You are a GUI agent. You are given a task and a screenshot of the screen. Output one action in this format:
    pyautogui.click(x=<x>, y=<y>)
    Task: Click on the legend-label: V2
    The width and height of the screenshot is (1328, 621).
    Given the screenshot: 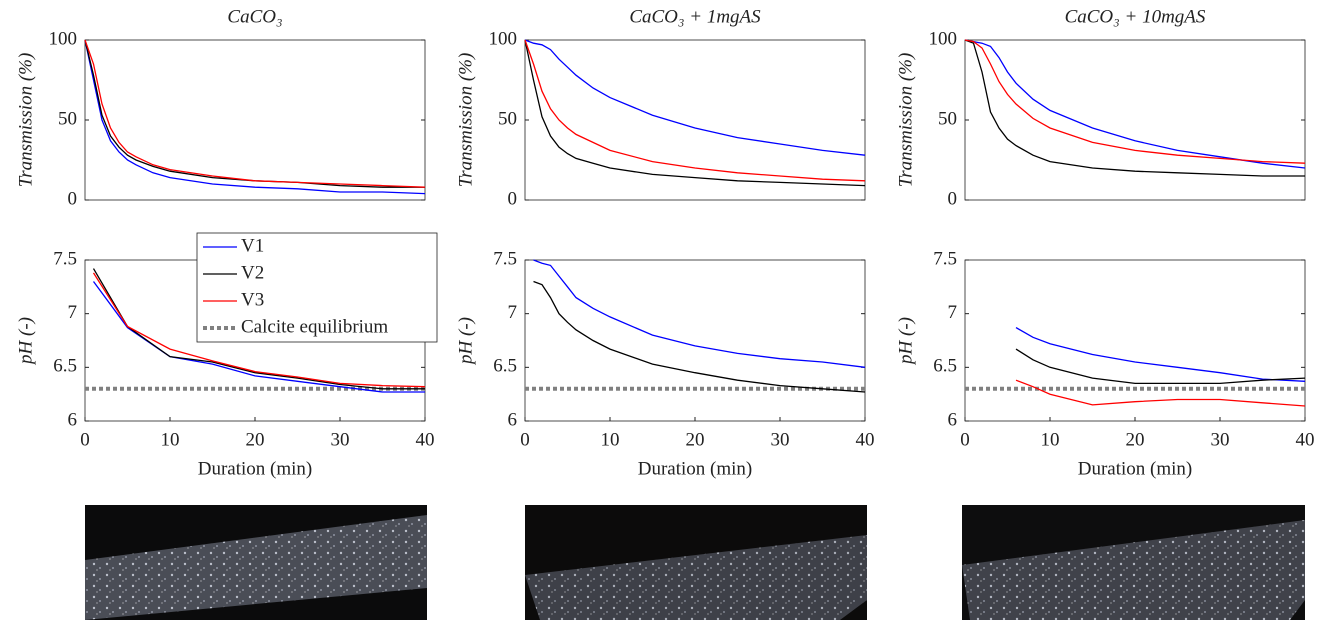 What is the action you would take?
    pyautogui.click(x=252, y=272)
    